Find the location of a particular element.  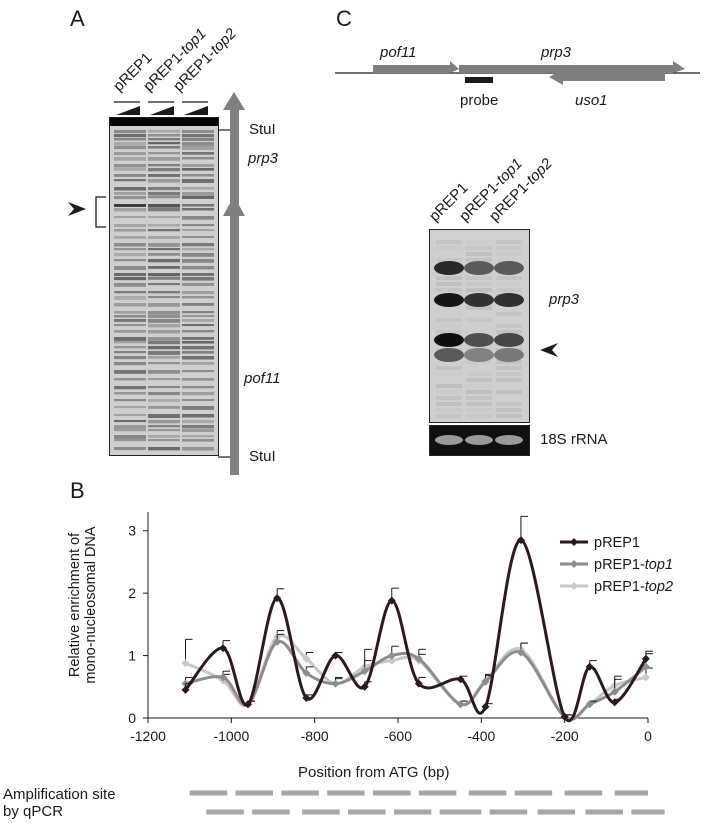

x-tick-label: -1200 is located at coordinates (148, 736).